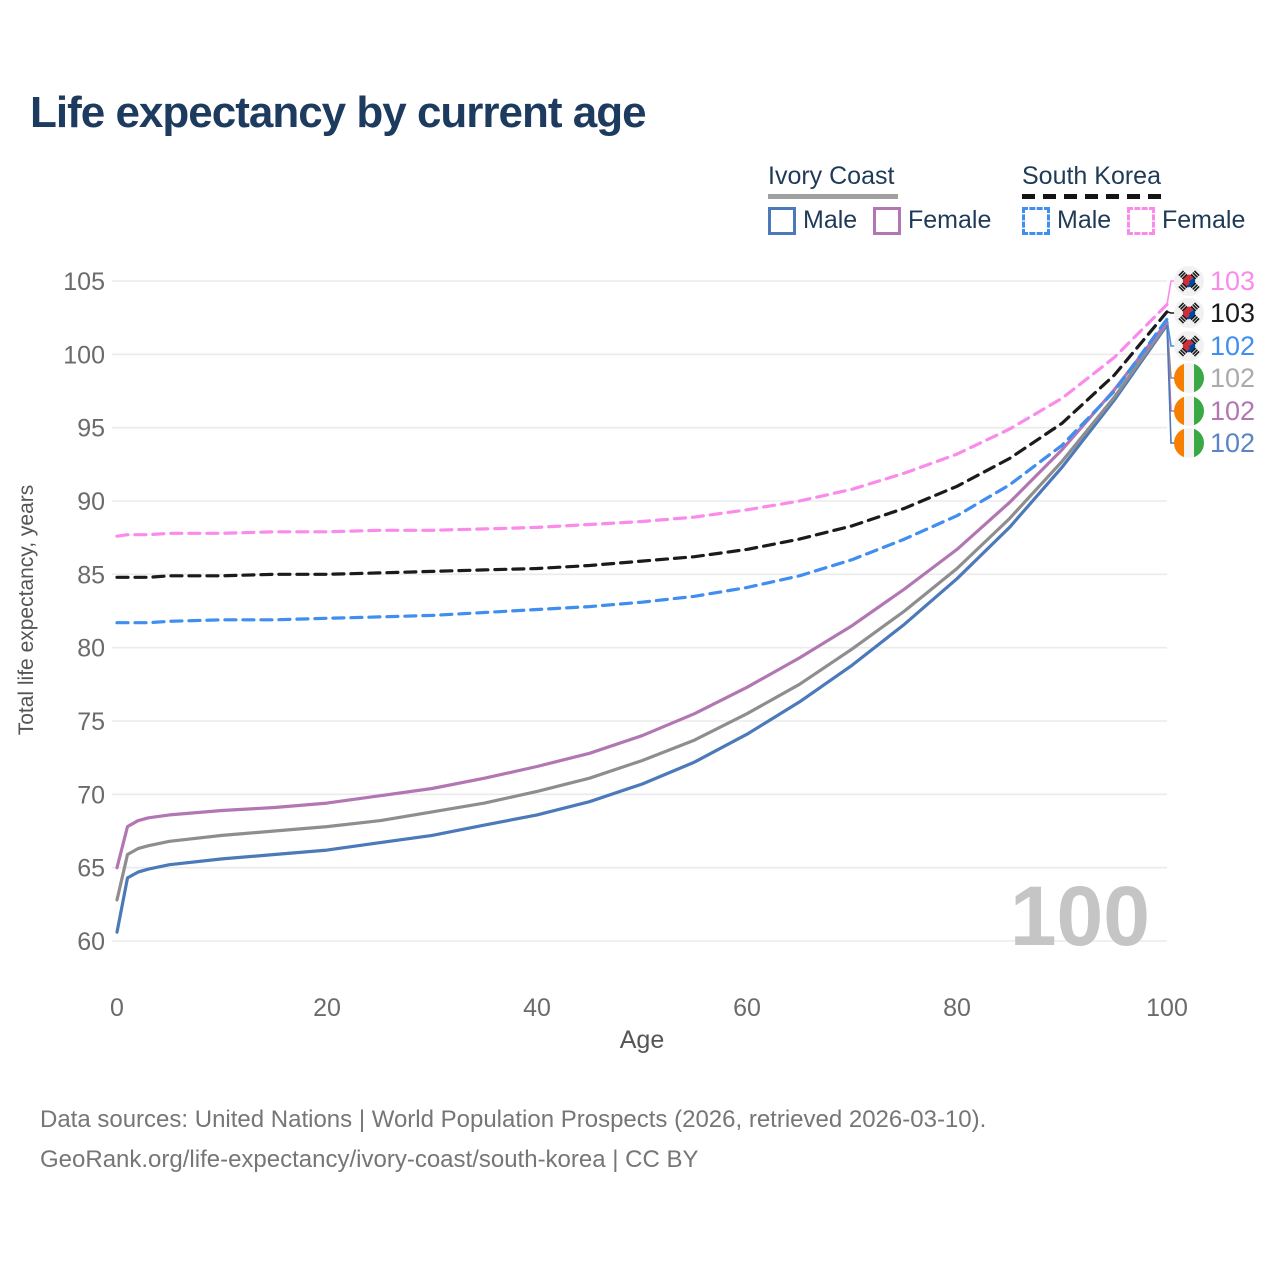 This screenshot has height=1280, width=1280. I want to click on x-tick-label: 0, so click(117, 1008).